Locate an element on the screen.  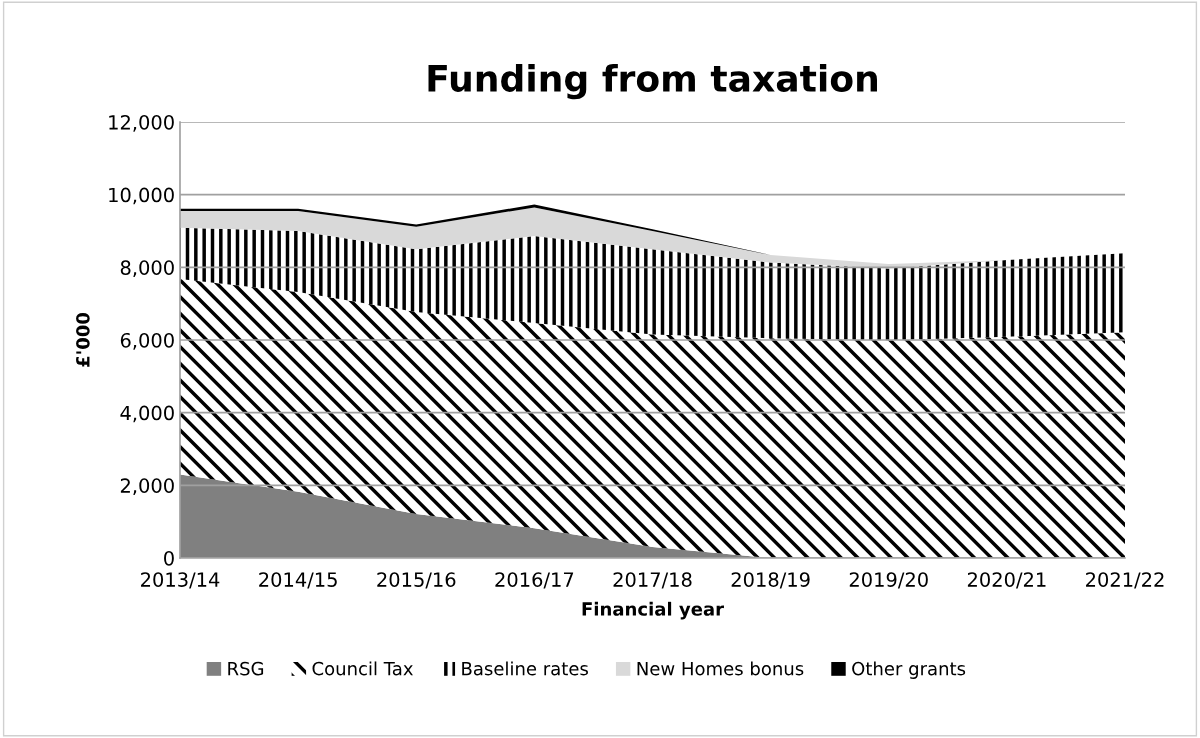
y-tick-label: 4,000 is located at coordinates (147, 414).